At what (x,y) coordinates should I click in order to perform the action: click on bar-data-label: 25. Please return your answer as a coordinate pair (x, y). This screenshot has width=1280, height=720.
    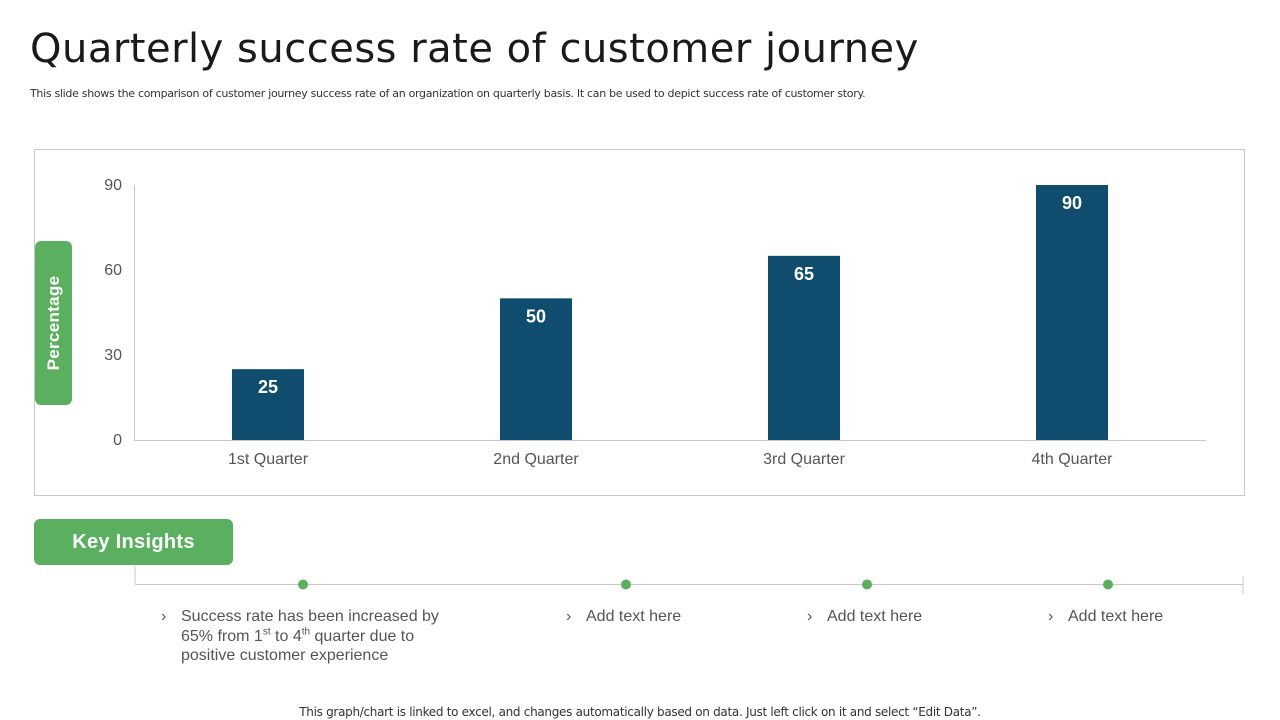
    Looking at the image, I should click on (268, 387).